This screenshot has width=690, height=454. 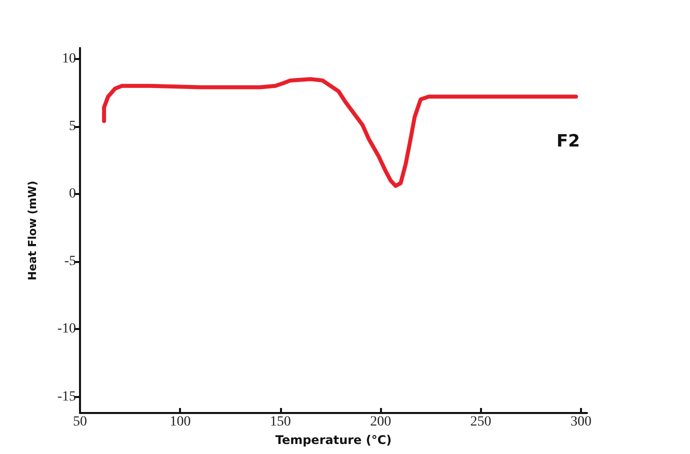 I want to click on y-tick-label: -10, so click(x=66, y=329).